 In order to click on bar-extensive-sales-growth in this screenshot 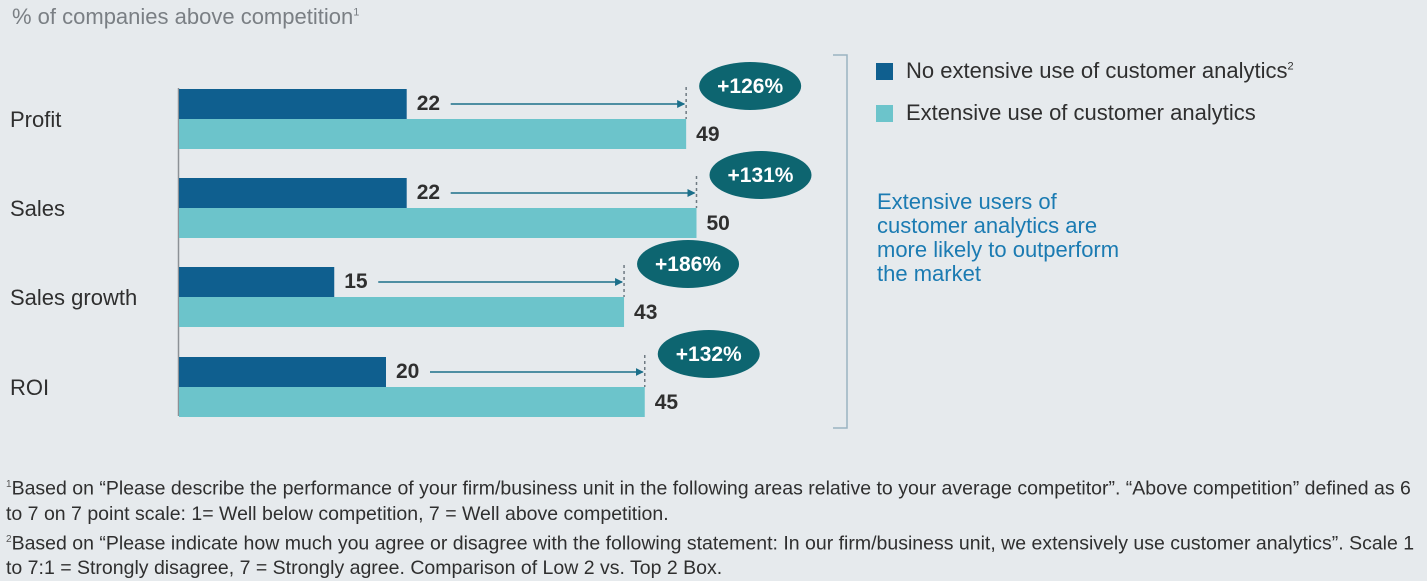, I will do `click(402, 312)`.